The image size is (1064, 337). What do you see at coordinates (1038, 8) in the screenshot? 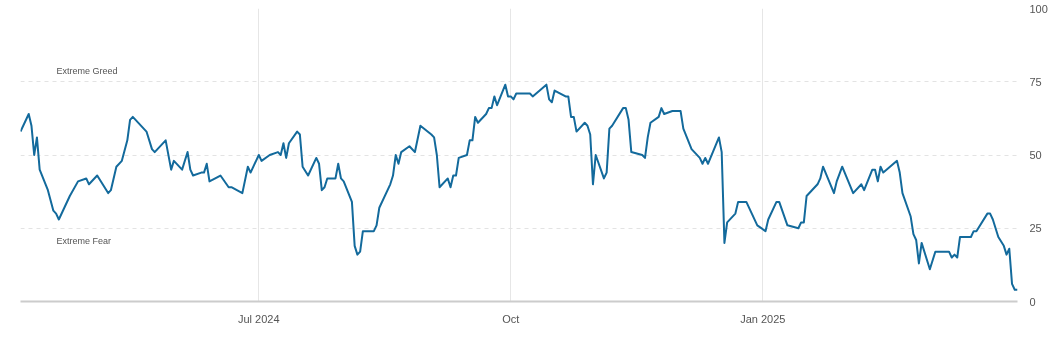
I see `y-tick-label: 100` at bounding box center [1038, 8].